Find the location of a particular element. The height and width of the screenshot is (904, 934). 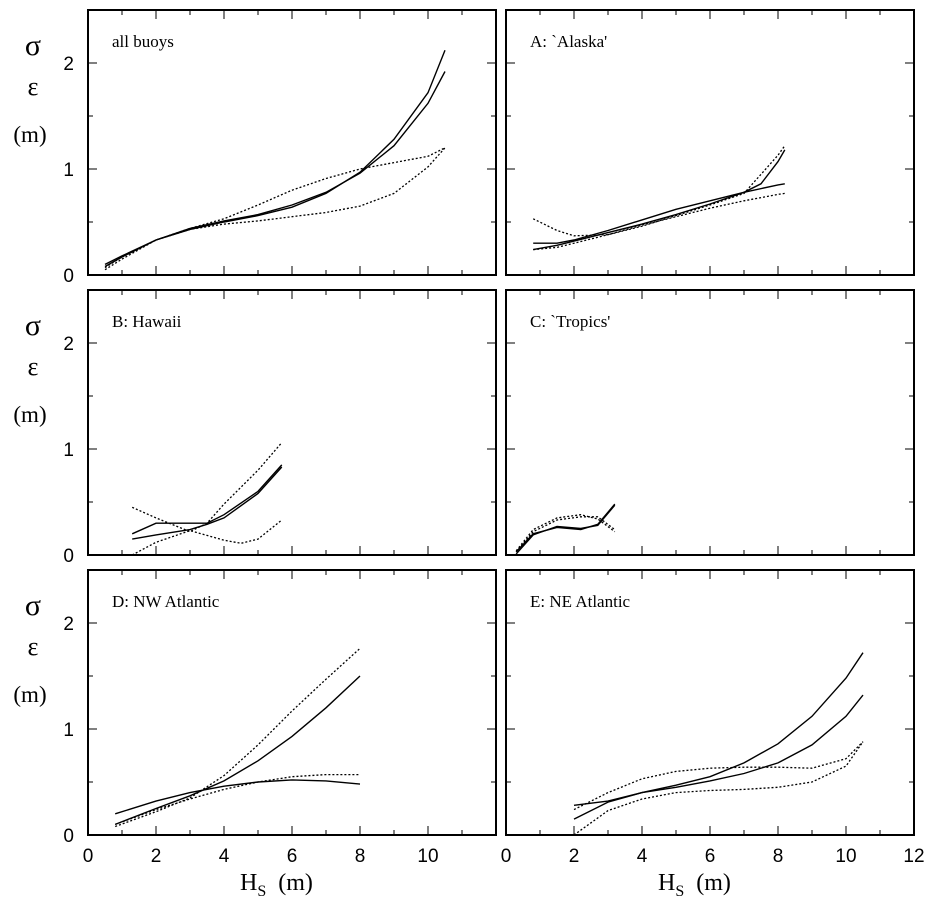

panel: A: `Alaska' is located at coordinates (710, 142).